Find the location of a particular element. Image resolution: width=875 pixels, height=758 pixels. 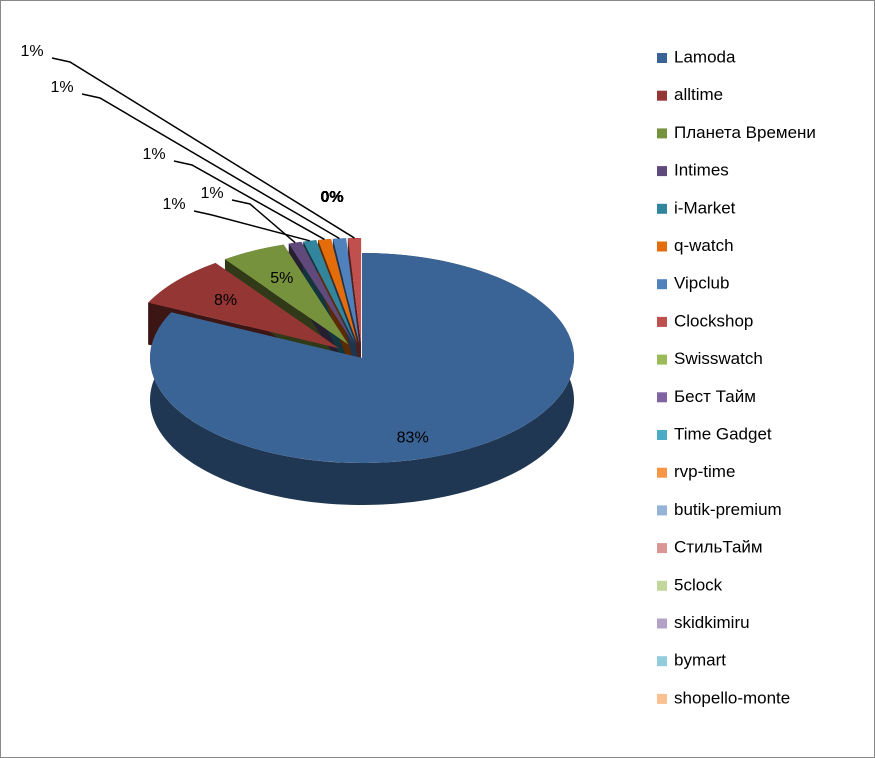

legend-label: Swisswatch is located at coordinates (718, 358).